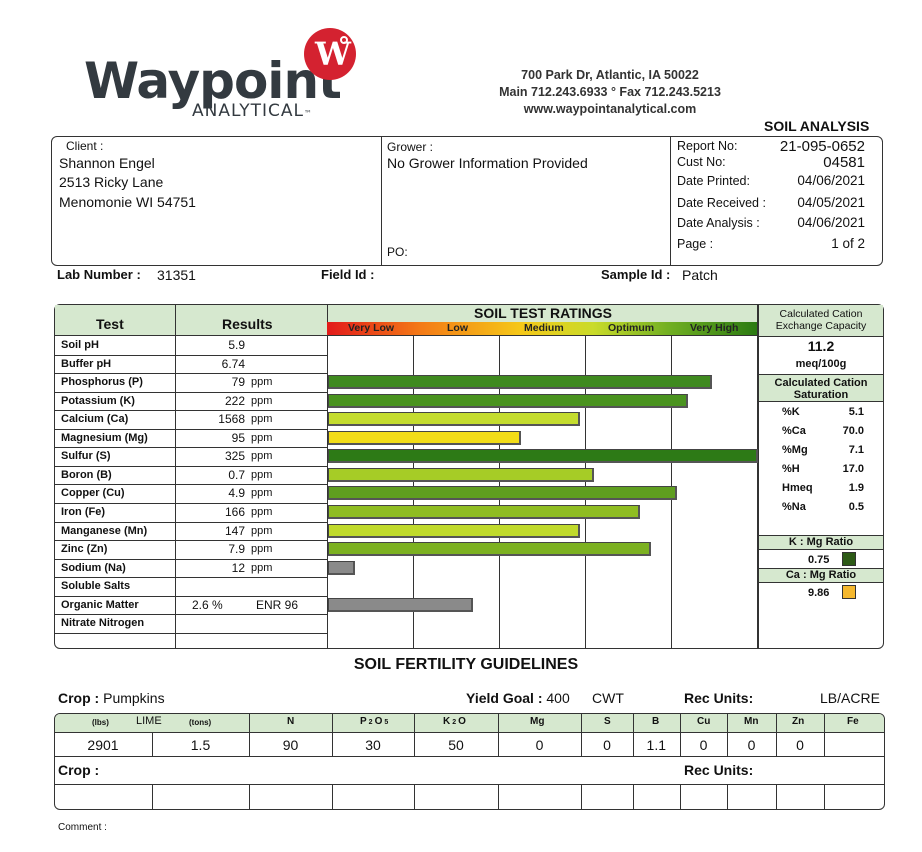 The height and width of the screenshot is (852, 922). What do you see at coordinates (848, 243) in the screenshot?
I see `meta-value: 1 of 2` at bounding box center [848, 243].